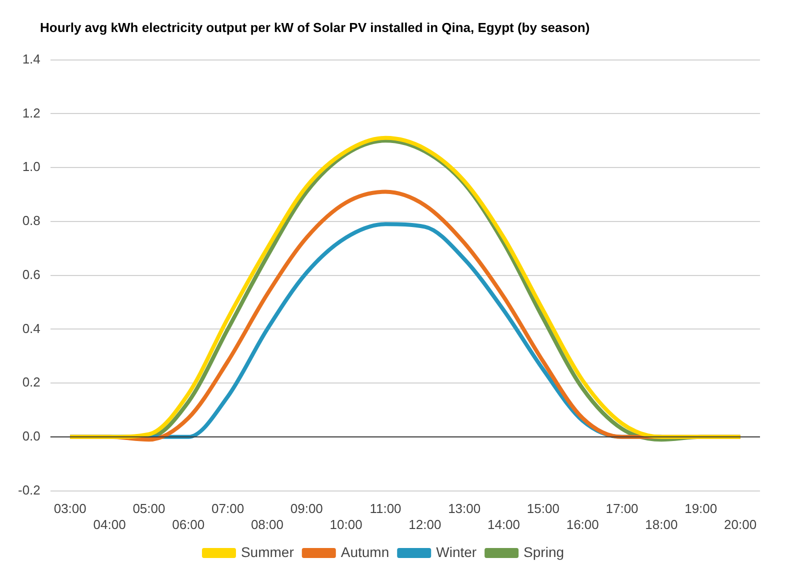 The width and height of the screenshot is (800, 570). Describe the element at coordinates (29, 490) in the screenshot. I see `y-tick-label: -0.2` at that location.